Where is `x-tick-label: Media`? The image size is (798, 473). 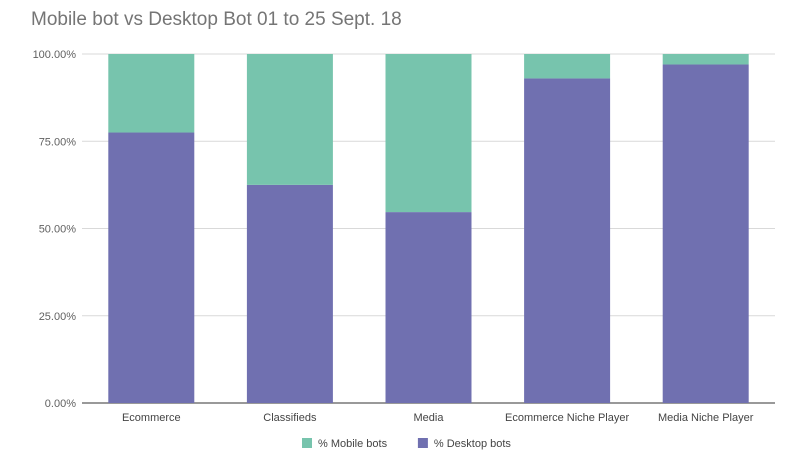
x-tick-label: Media is located at coordinates (429, 418).